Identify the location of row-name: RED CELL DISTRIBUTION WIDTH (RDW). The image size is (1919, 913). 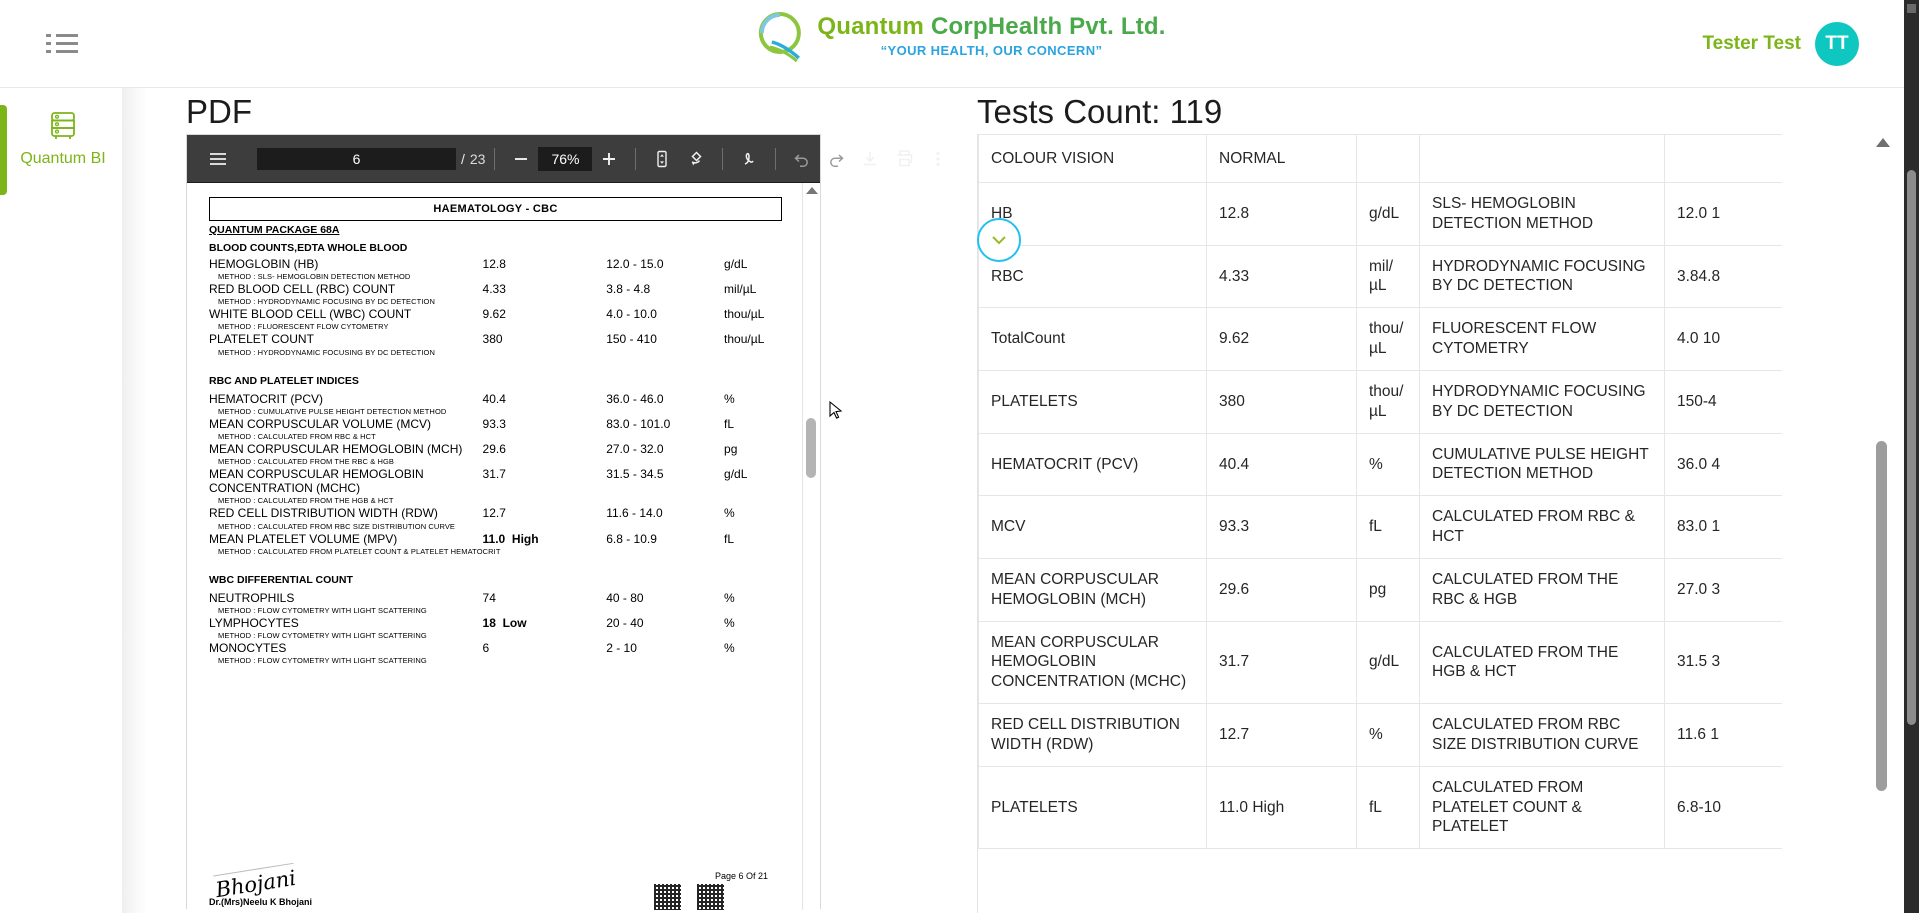
(323, 513).